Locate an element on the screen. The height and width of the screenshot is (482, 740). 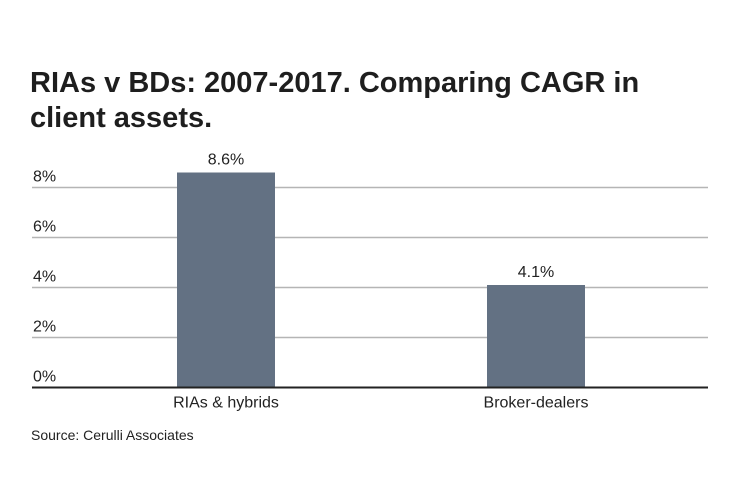
x-tick-label: RIAs & hybrids is located at coordinates (226, 403).